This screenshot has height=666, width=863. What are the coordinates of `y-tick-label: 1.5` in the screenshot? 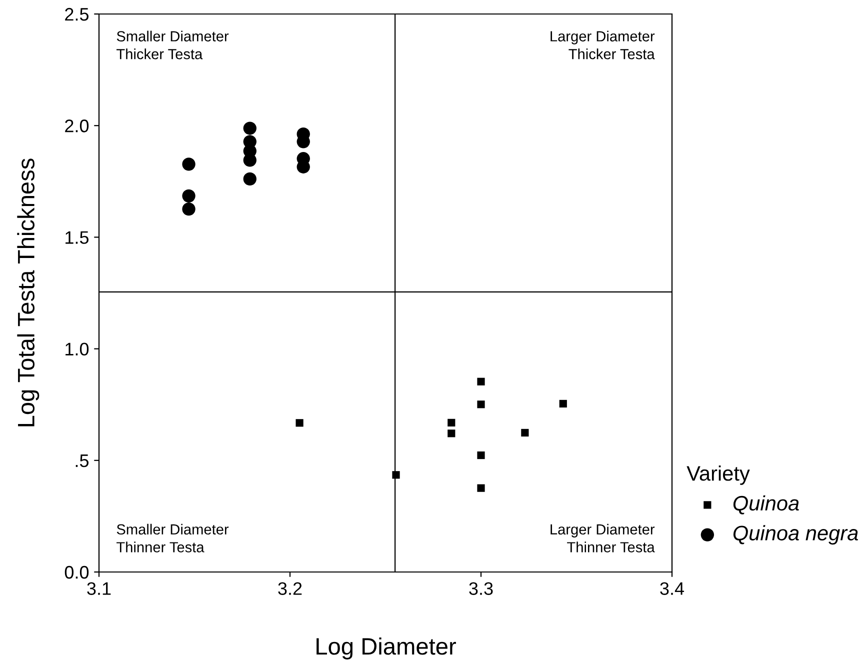 It's located at (77, 237).